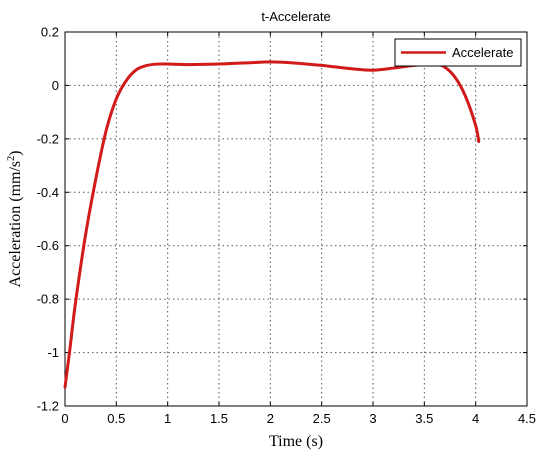 The width and height of the screenshot is (550, 454). What do you see at coordinates (116, 418) in the screenshot?
I see `x-tick-label: 0.5` at bounding box center [116, 418].